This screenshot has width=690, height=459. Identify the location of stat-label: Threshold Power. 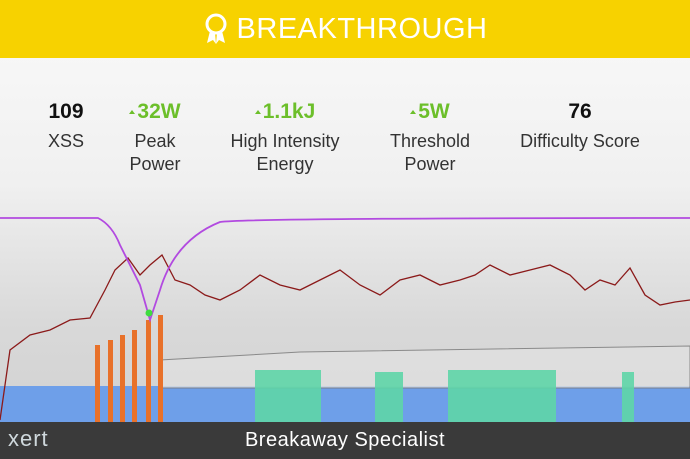
(430, 153).